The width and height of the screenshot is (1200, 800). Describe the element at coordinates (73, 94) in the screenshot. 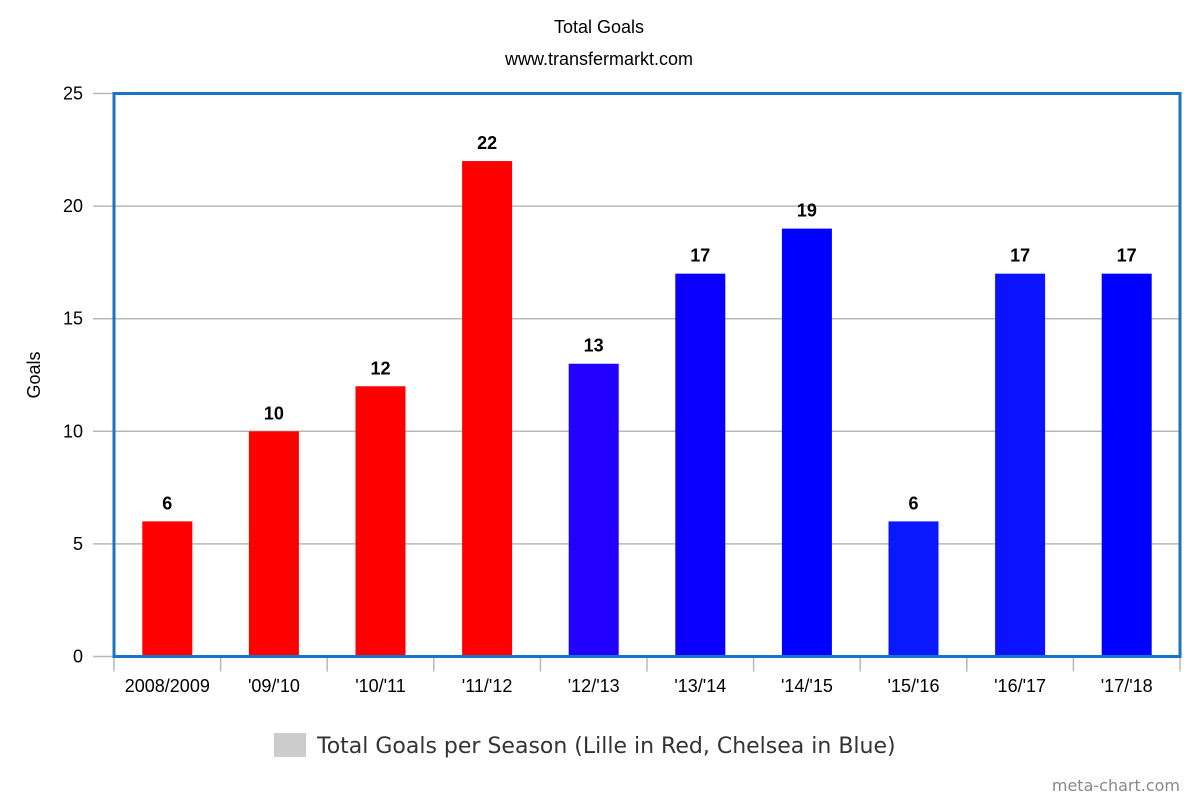

I see `y-tick-label: 25` at that location.